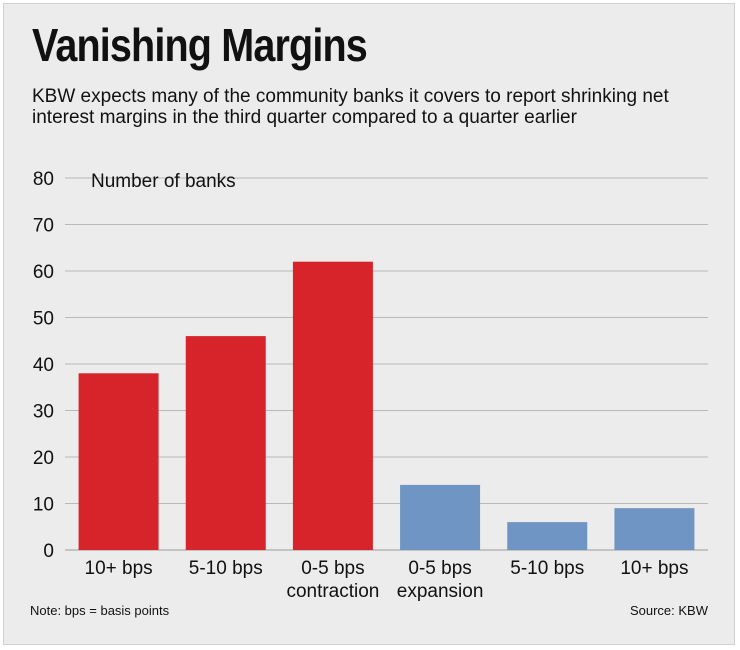  I want to click on x-tick-label: expansion, so click(440, 591).